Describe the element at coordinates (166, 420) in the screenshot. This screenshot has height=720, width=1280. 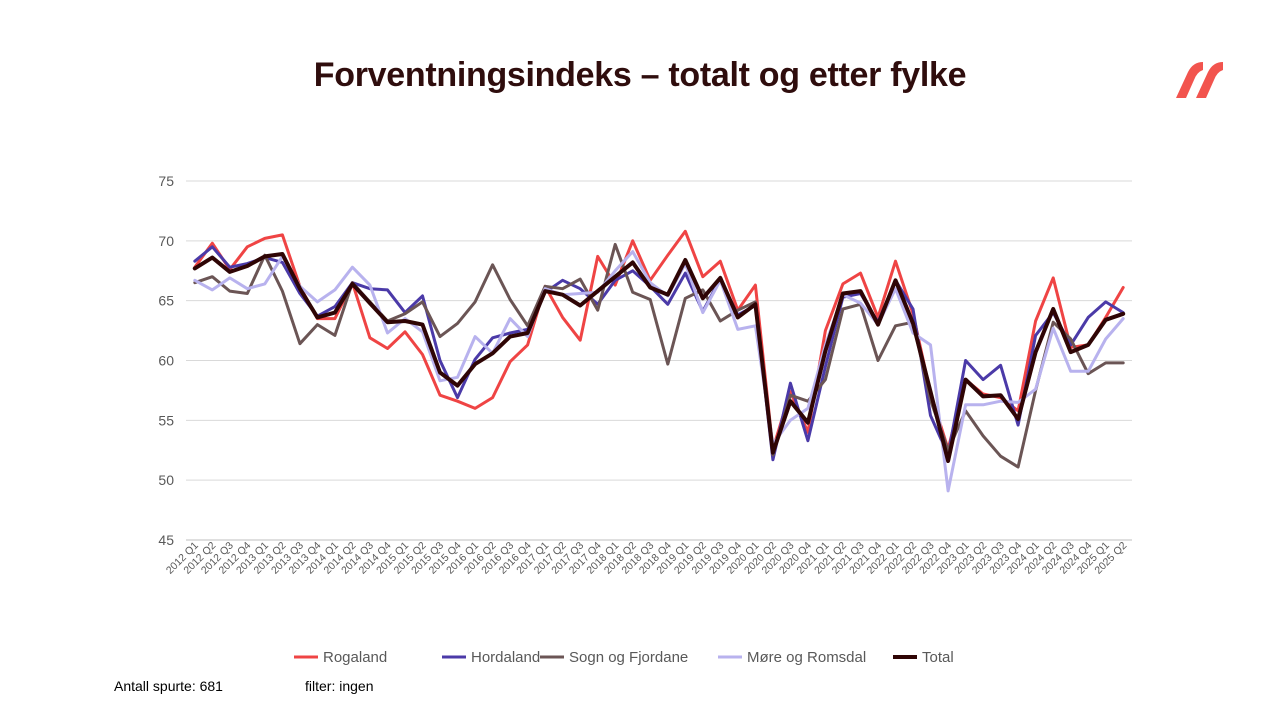
I see `y-tick-label: 55` at that location.